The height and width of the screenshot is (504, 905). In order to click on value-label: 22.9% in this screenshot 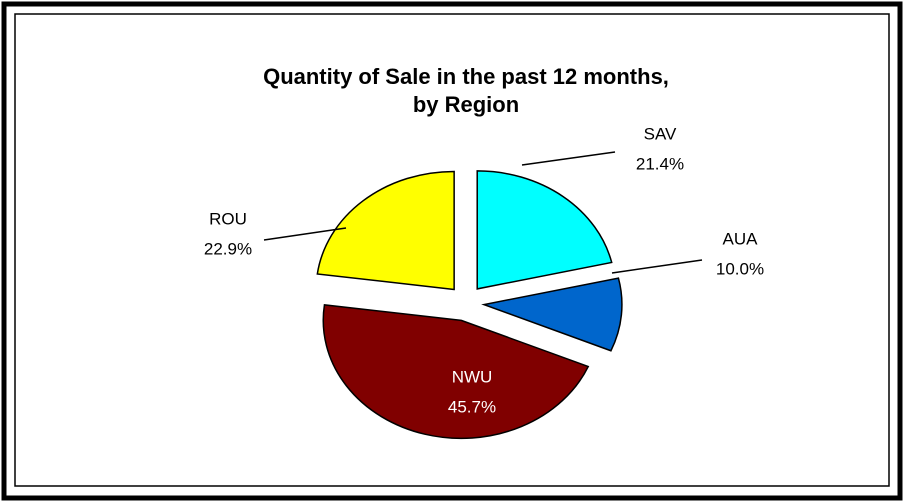, I will do `click(228, 248)`.